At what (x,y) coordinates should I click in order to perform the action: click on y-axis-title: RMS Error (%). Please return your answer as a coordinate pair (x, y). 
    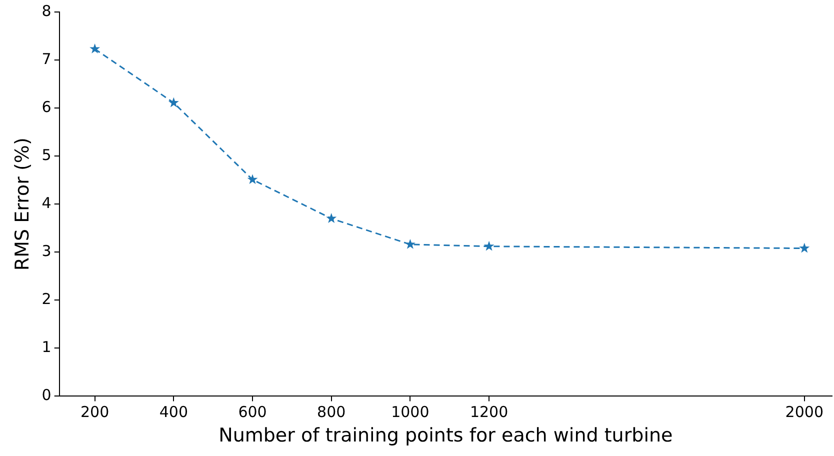
    Looking at the image, I should click on (22, 204).